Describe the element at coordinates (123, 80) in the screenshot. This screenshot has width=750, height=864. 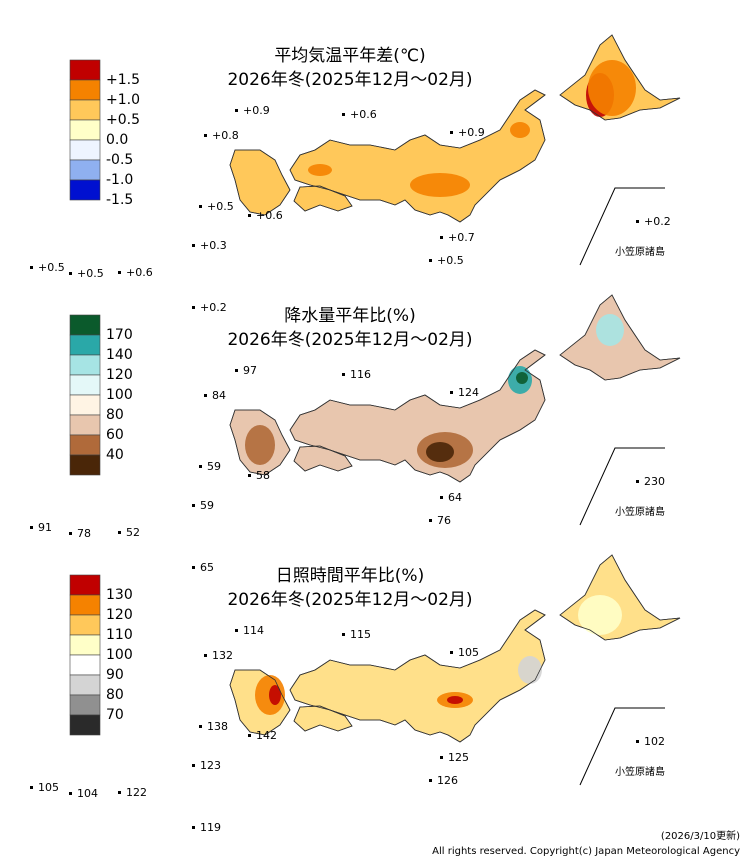
I see `legend-label: +1.5` at that location.